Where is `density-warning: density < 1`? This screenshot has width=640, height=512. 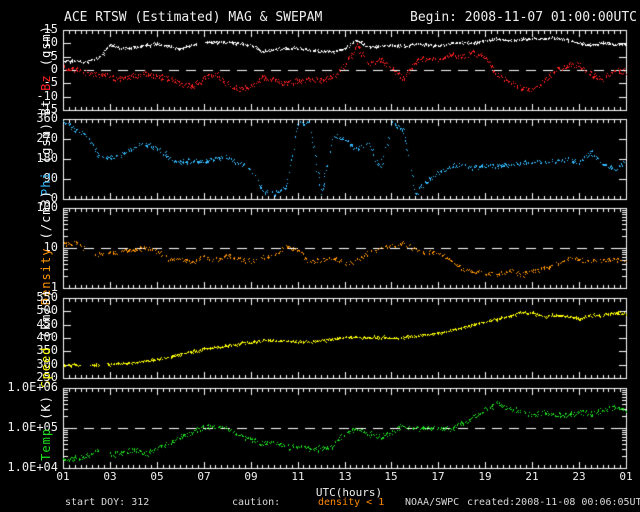 density-warning: density < 1 is located at coordinates (351, 502).